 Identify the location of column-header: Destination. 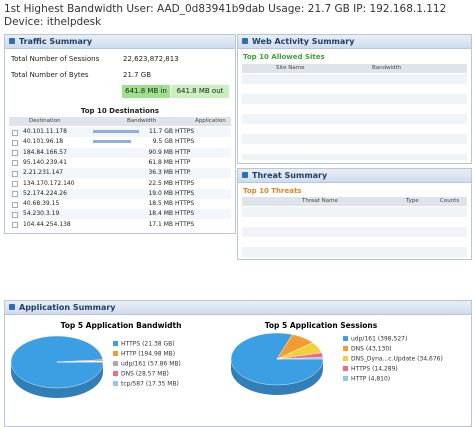
(45, 121).